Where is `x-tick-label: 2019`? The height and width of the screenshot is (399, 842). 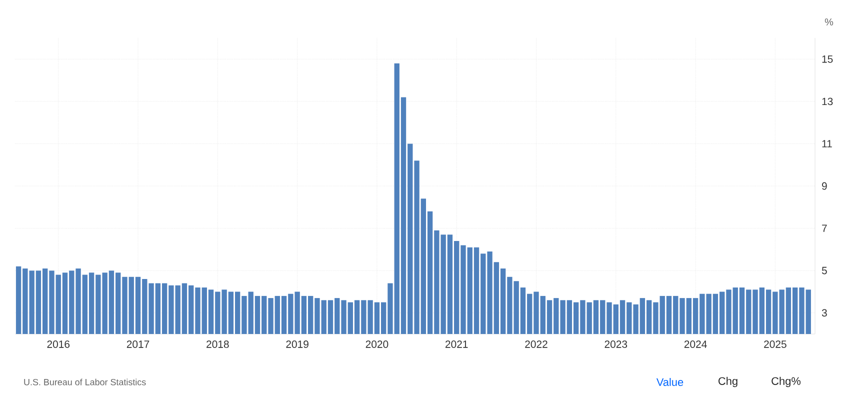
x-tick-label: 2019 is located at coordinates (297, 344).